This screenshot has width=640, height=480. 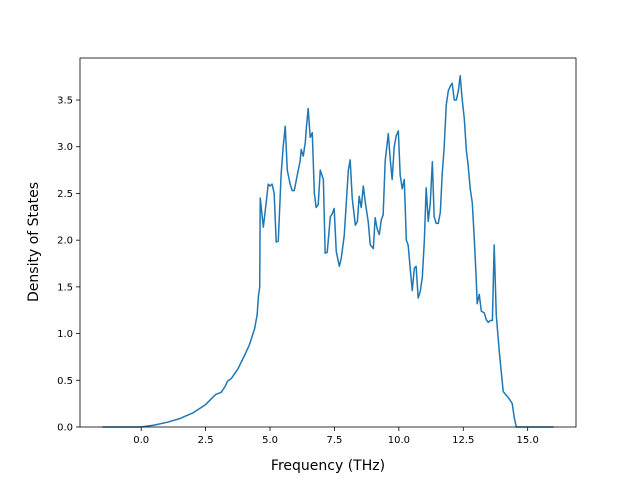 I want to click on y-tick-label: 2.0, so click(x=65, y=241).